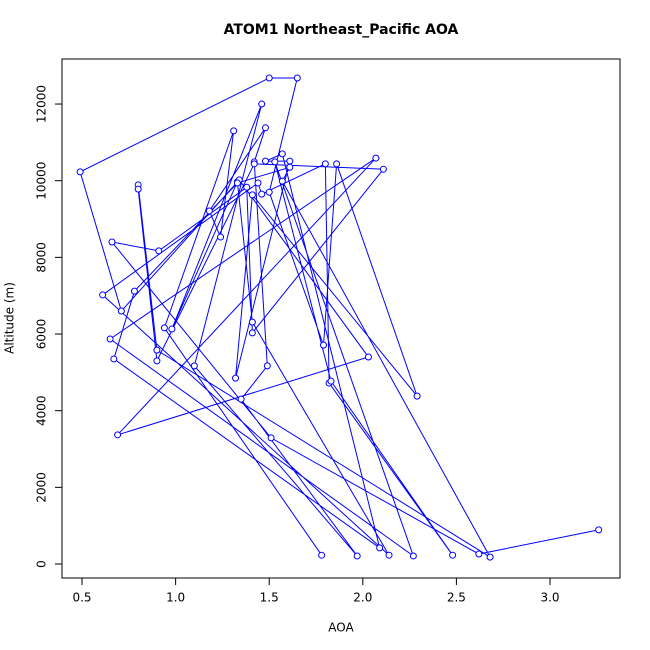 Image resolution: width=650 pixels, height=650 pixels. What do you see at coordinates (42, 410) in the screenshot?
I see `y-tick-label: 4000` at bounding box center [42, 410].